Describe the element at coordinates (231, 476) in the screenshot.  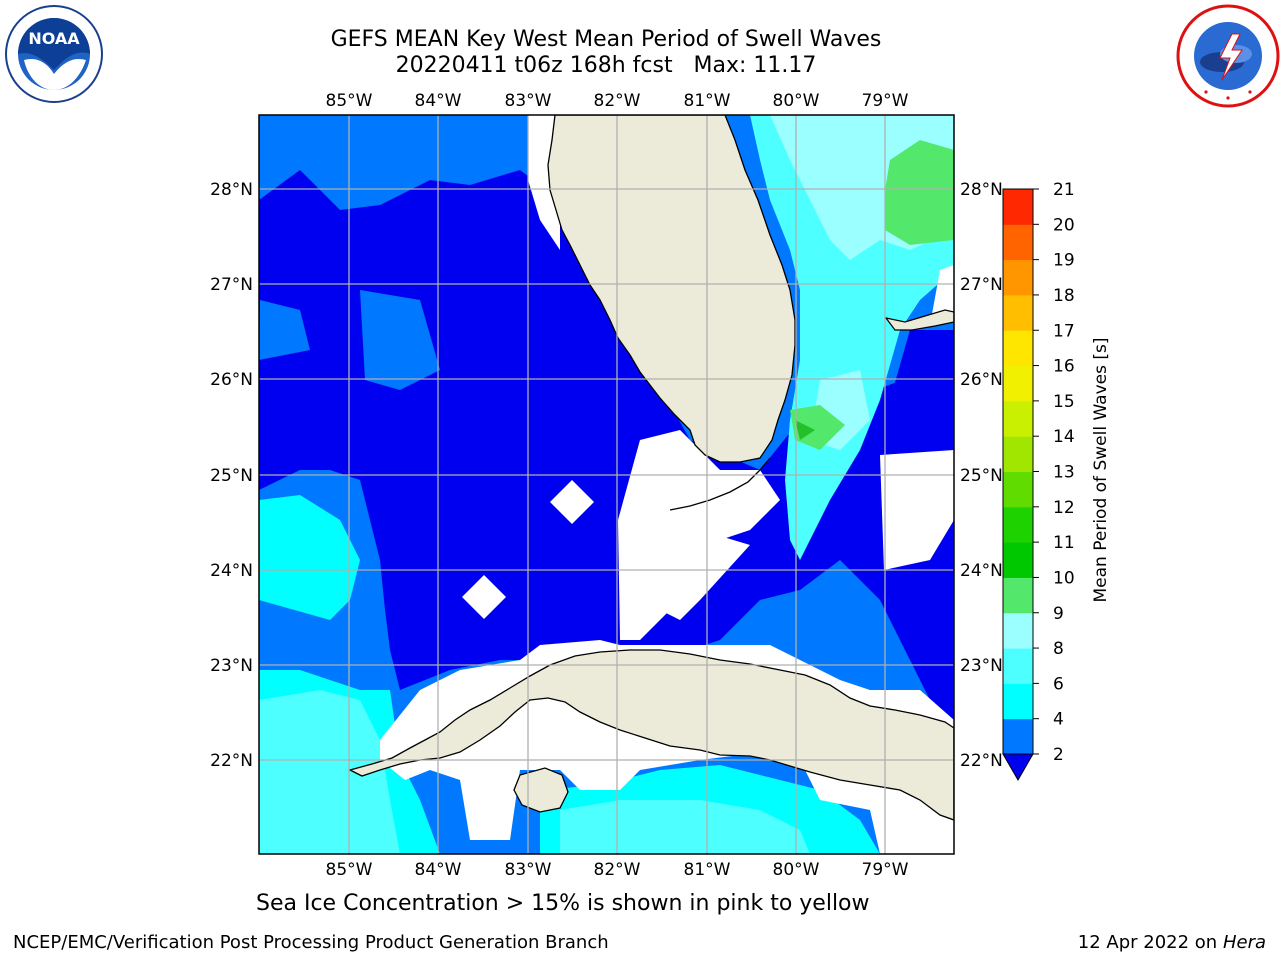
I see `lat-tick-left: 25°N` at that location.